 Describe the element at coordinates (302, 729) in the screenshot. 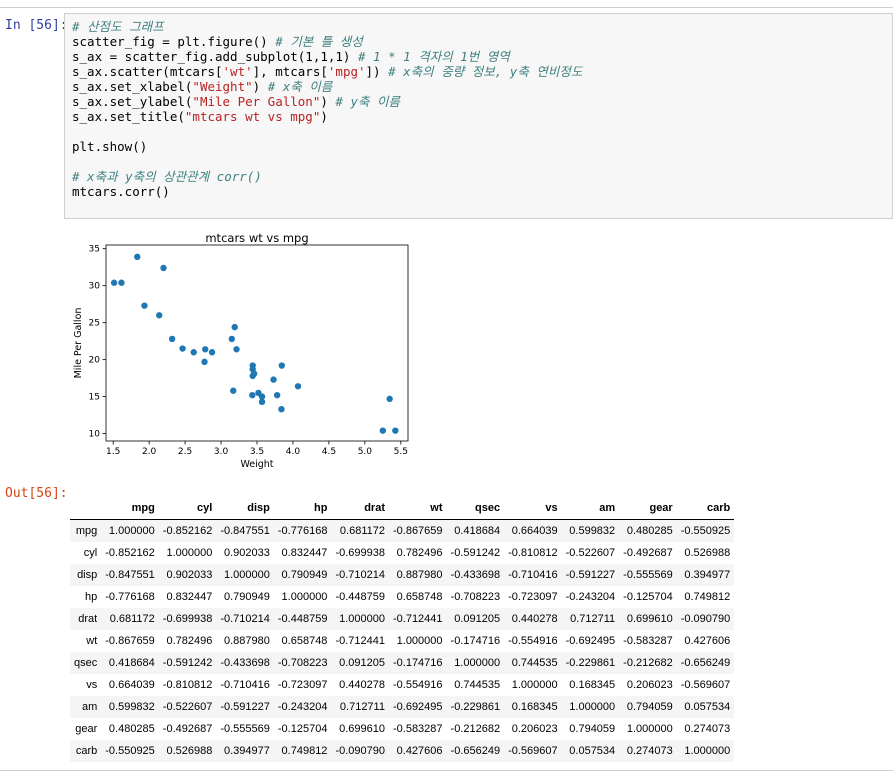

I see `table-cell: -0.125704` at that location.